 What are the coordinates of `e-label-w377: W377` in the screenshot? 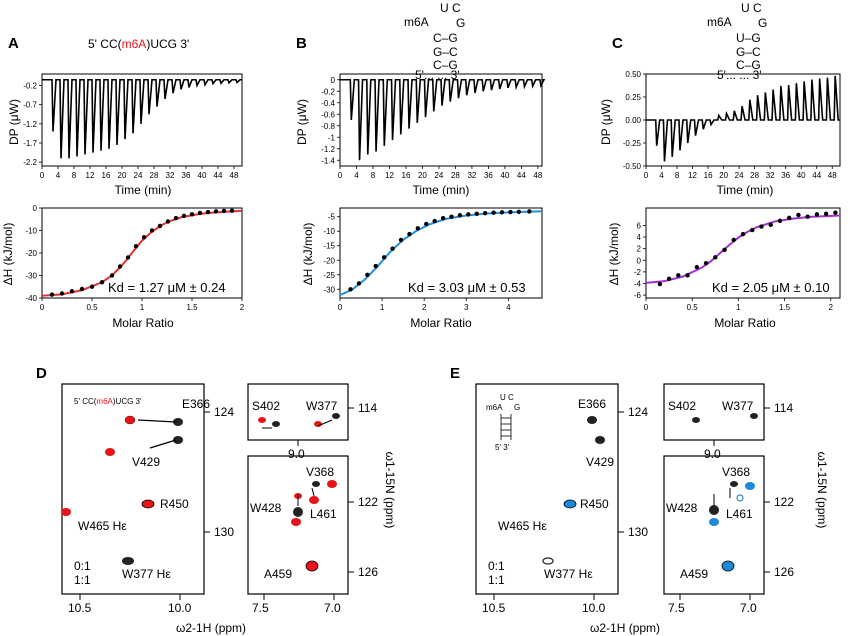 It's located at (738, 406).